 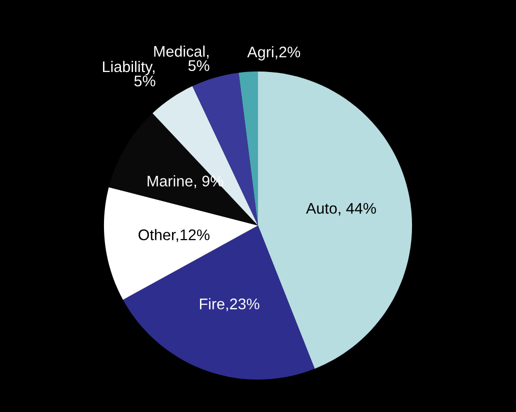 What do you see at coordinates (174, 235) in the screenshot?
I see `slice-label: Other,12%` at bounding box center [174, 235].